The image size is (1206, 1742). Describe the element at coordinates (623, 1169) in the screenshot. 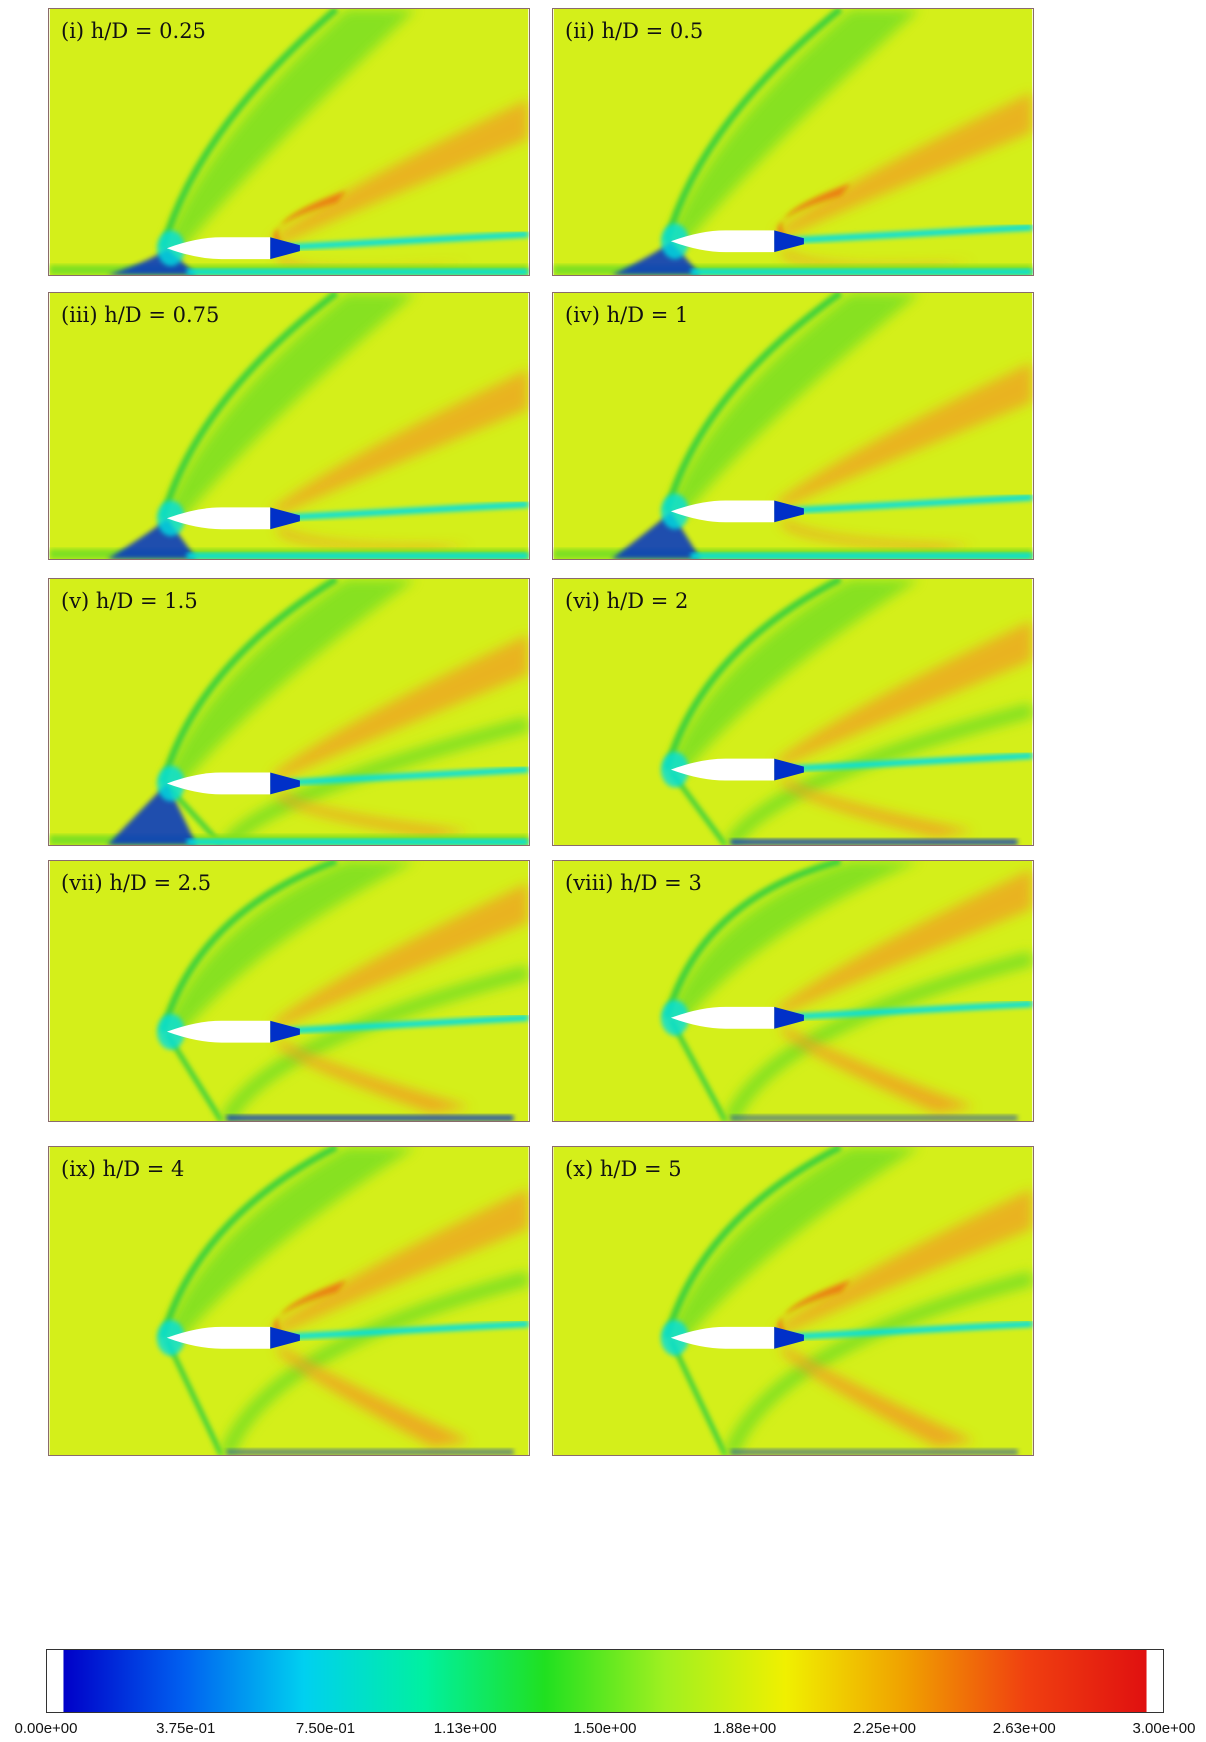

I see `panel-label: (x) h/D = 5` at that location.